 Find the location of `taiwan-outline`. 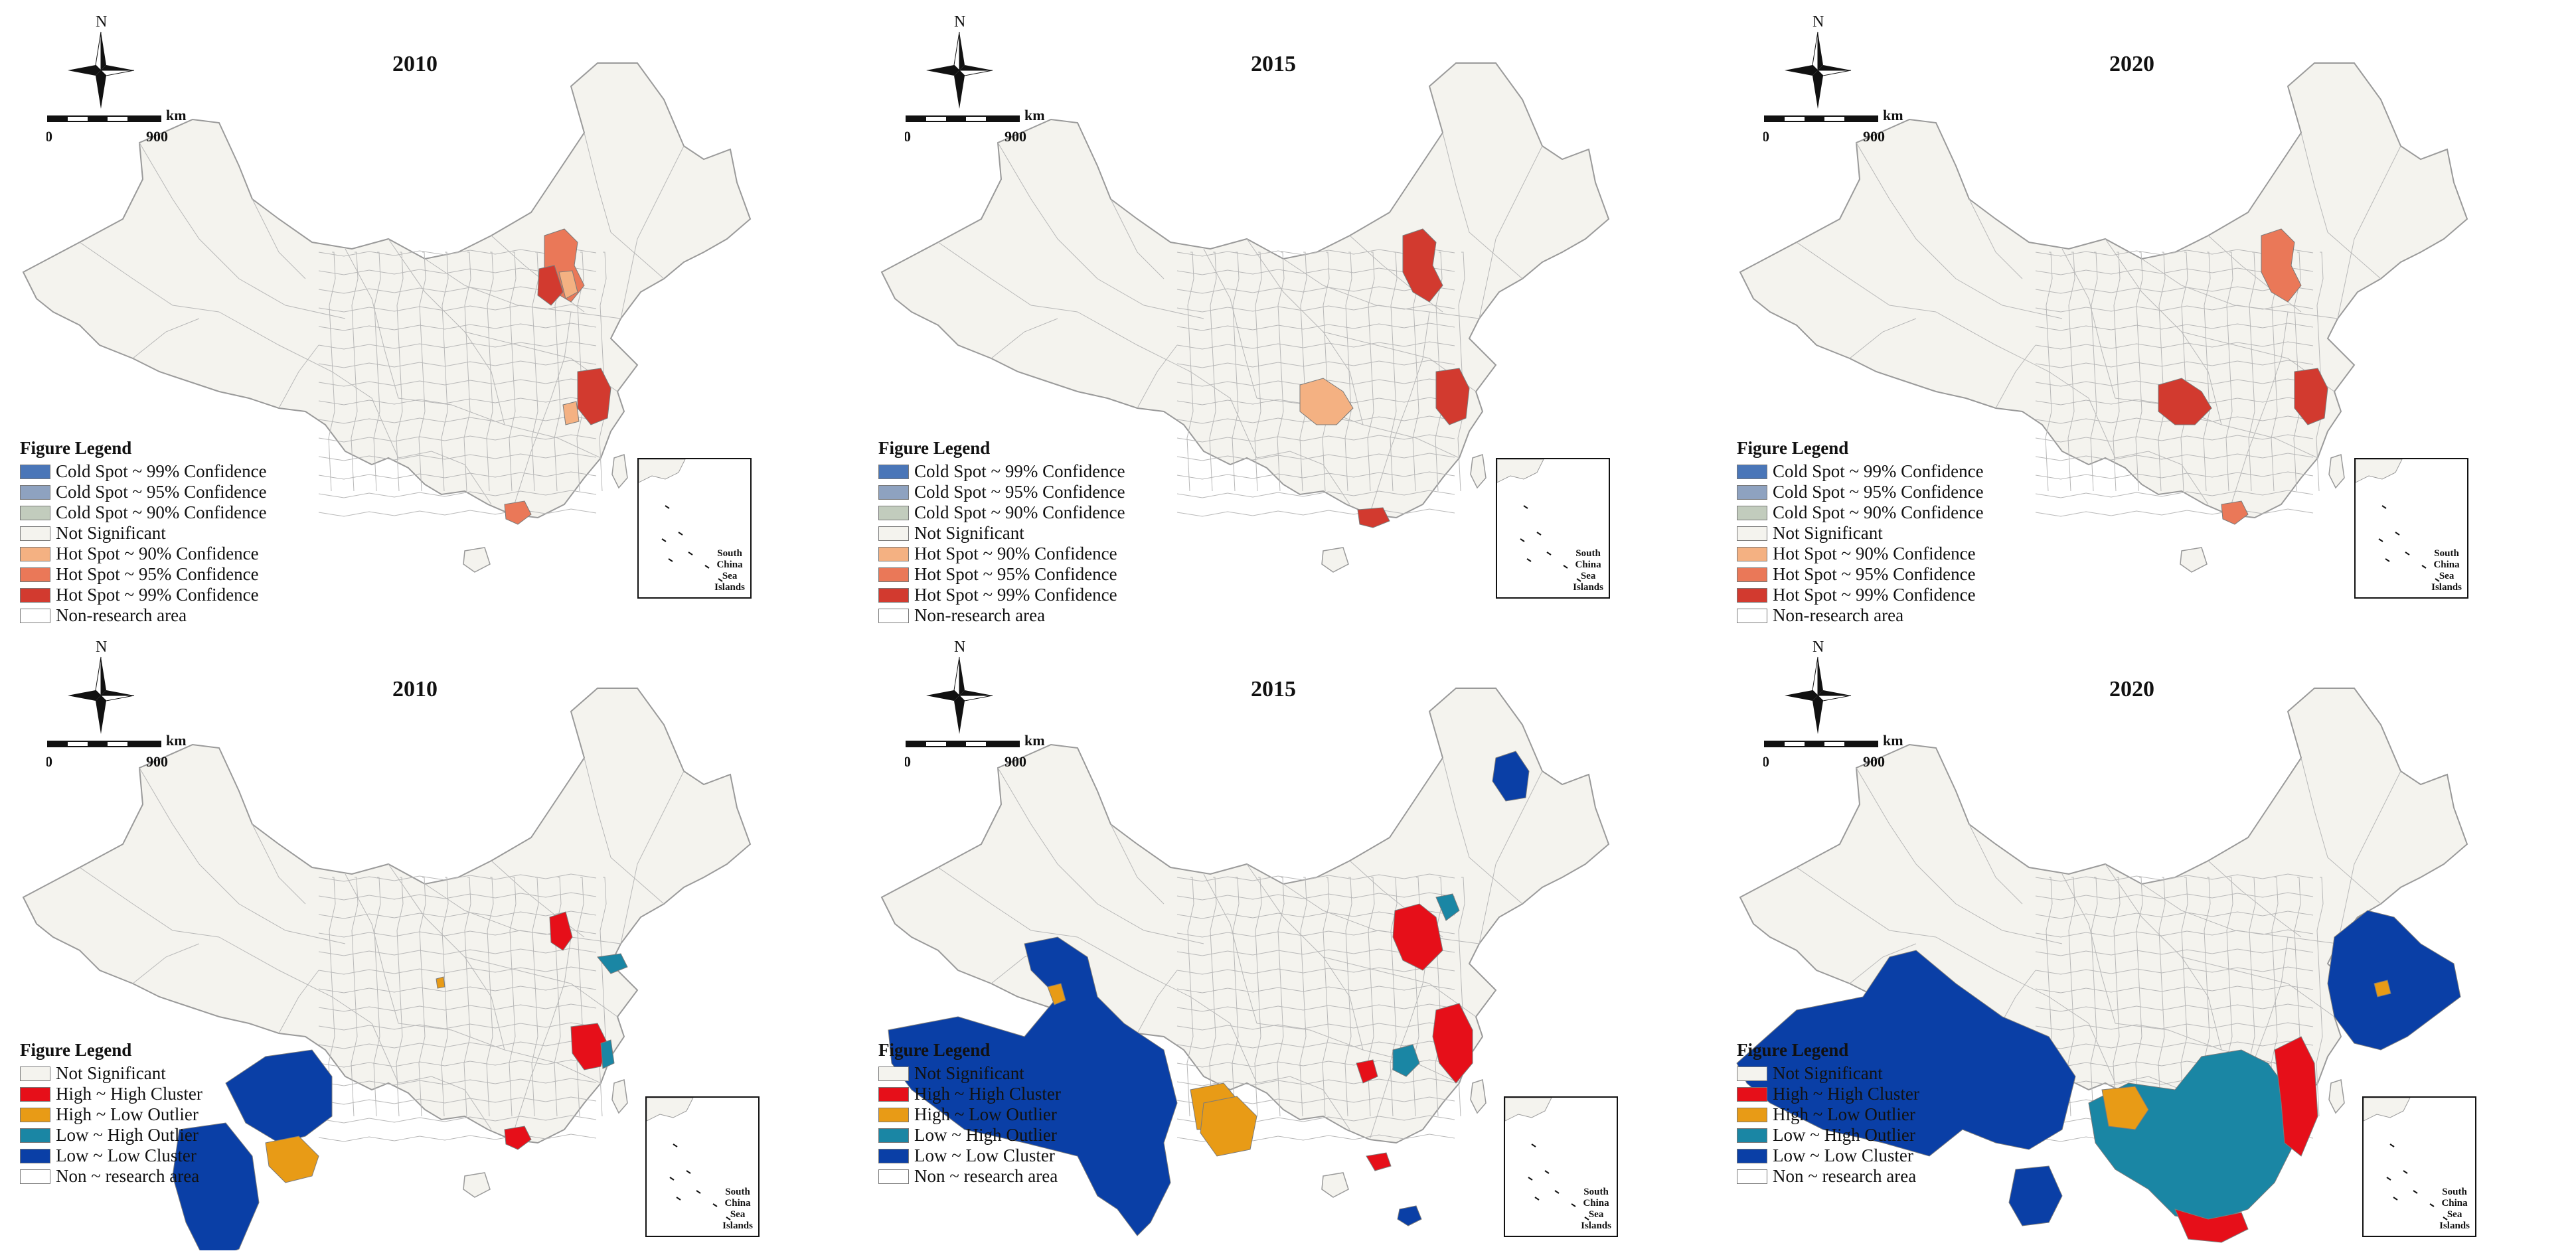

taiwan-outline is located at coordinates (2336, 472).